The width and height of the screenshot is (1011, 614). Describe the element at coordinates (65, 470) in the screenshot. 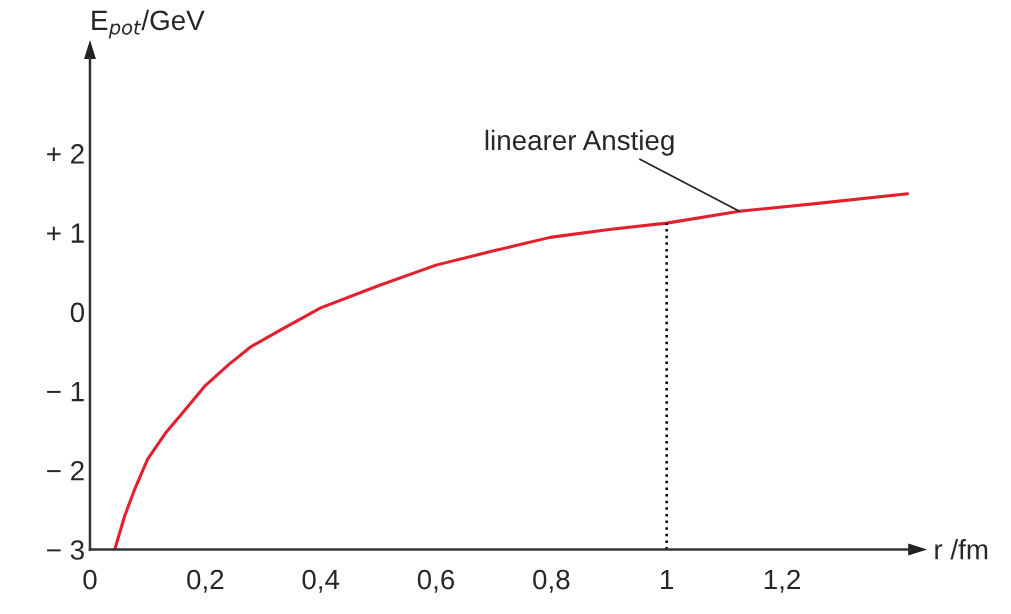

I see `y-tick-label: − 2` at that location.